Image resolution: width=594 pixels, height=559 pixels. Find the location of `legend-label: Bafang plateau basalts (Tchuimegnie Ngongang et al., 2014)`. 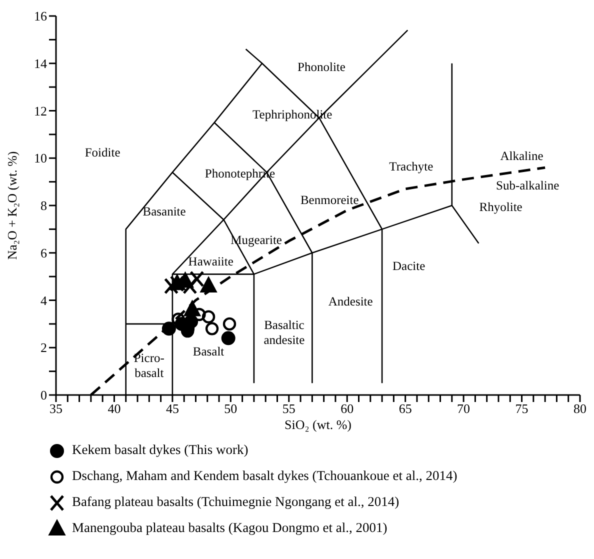

legend-label: Bafang plateau basalts (Tchuimegnie Ngongang et al., 2014) is located at coordinates (236, 502).